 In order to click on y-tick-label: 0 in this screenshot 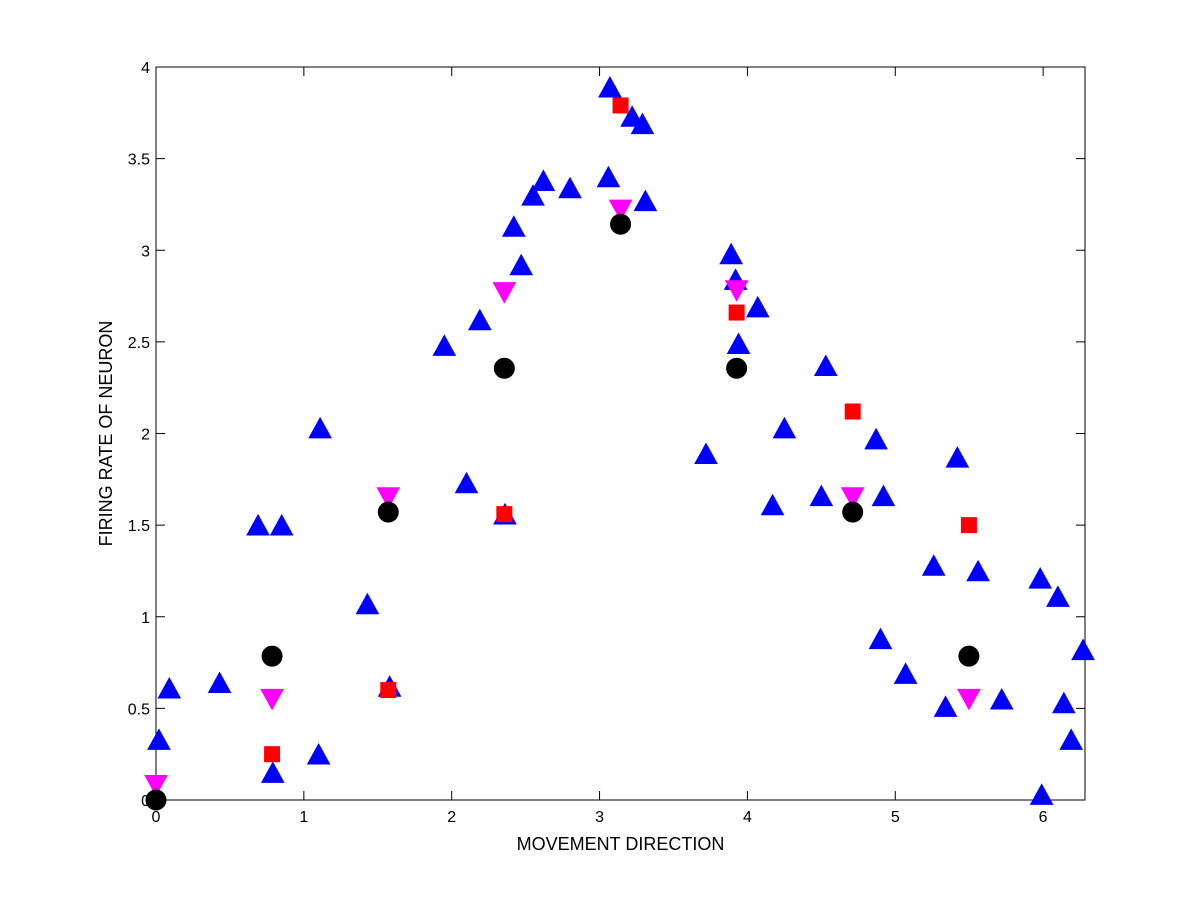, I will do `click(145, 801)`.